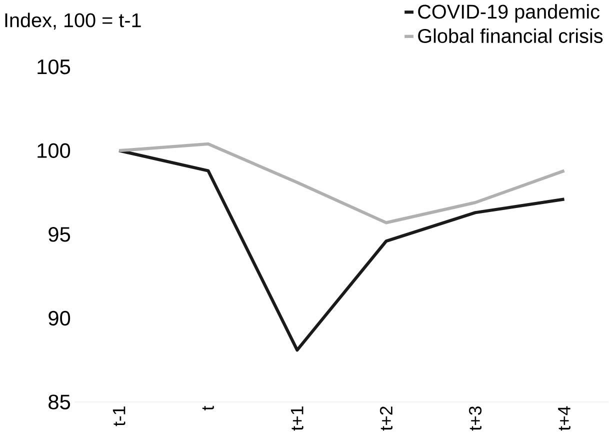 The width and height of the screenshot is (609, 434). I want to click on x-tick-label: t+1, so click(297, 418).